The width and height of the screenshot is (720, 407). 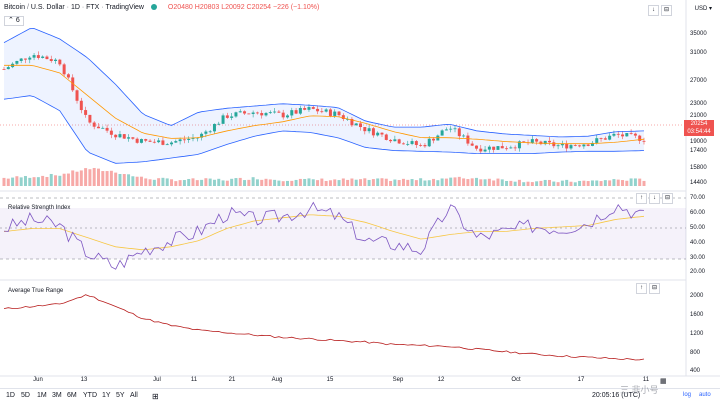 I want to click on bottom-toolbar, so click(x=360, y=397).